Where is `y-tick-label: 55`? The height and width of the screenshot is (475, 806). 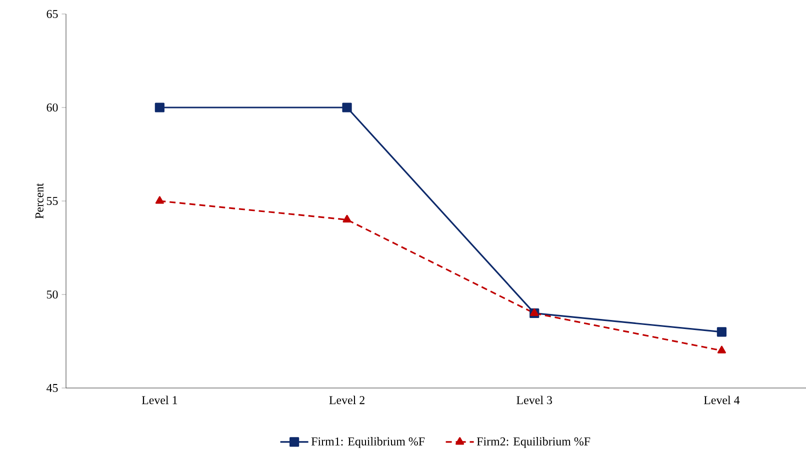
y-tick-label: 55 is located at coordinates (52, 201).